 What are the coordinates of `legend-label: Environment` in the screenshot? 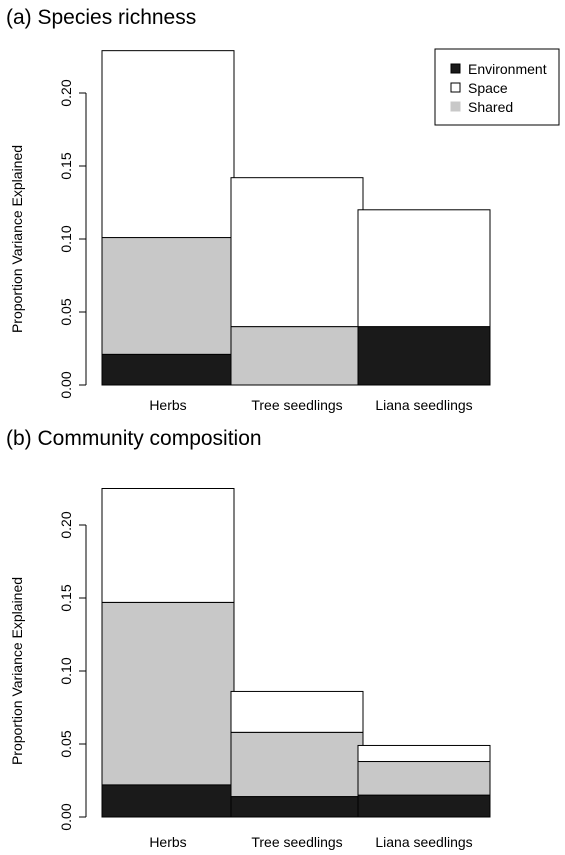 It's located at (507, 69).